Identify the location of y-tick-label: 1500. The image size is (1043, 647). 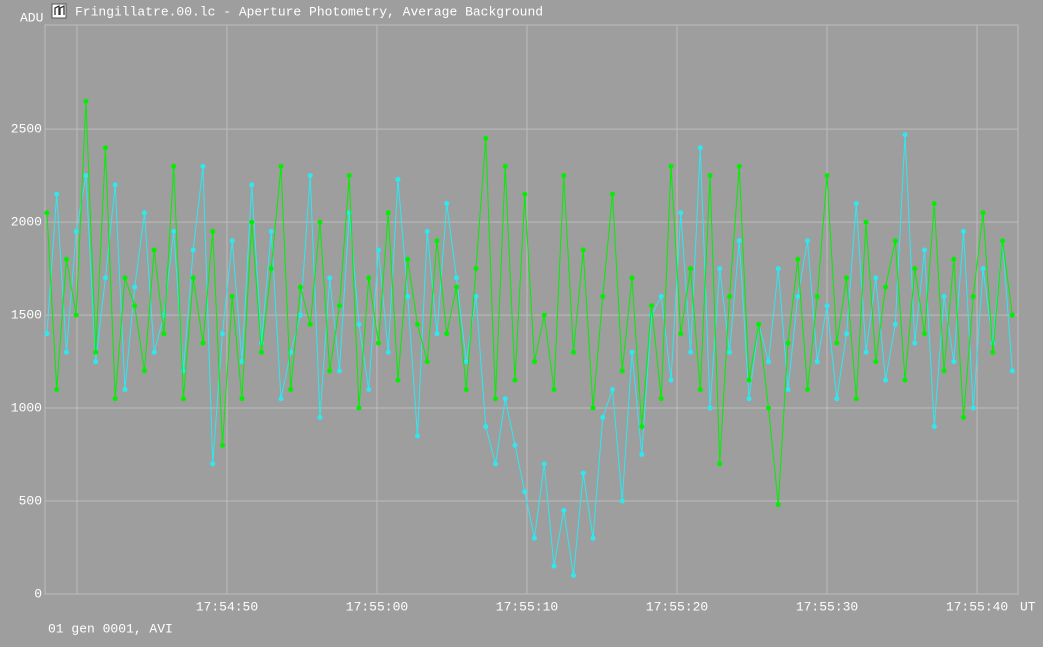
(26, 315).